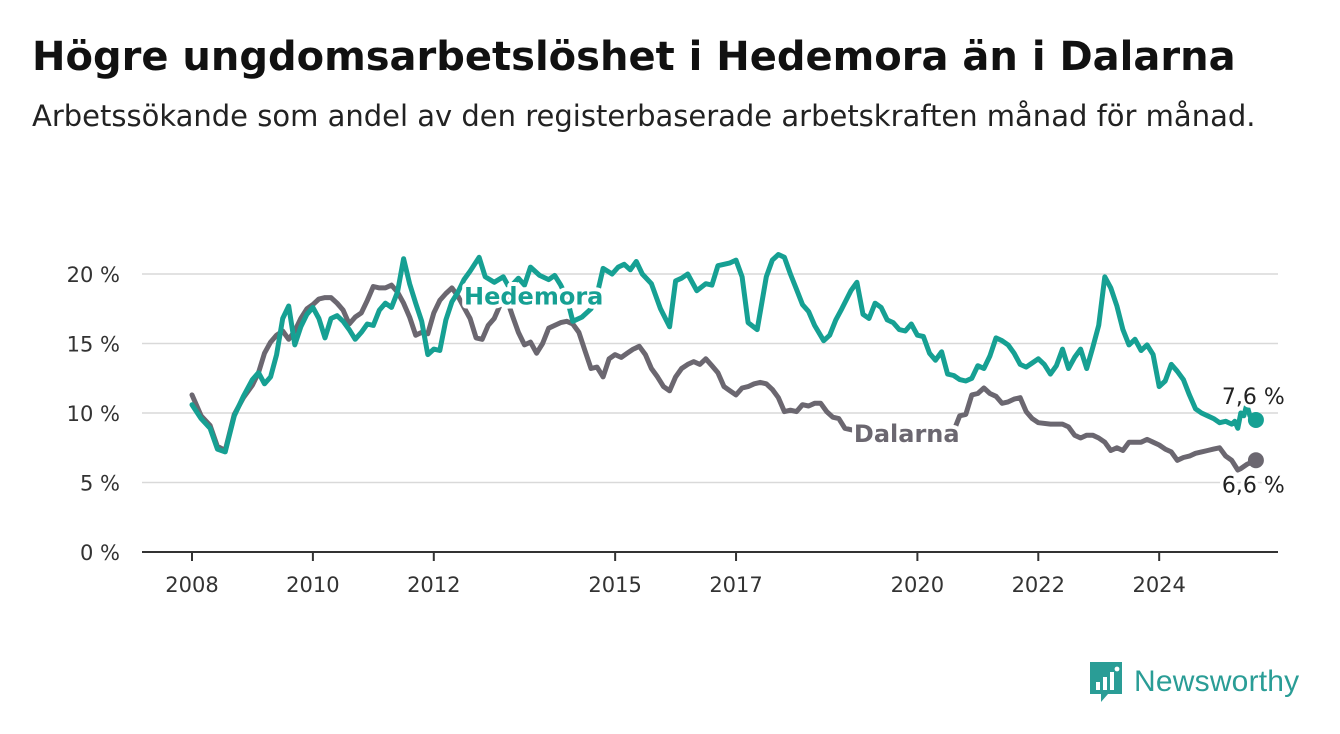 The height and width of the screenshot is (734, 1340). What do you see at coordinates (100, 484) in the screenshot?
I see `y-tick-label: 5 %` at bounding box center [100, 484].